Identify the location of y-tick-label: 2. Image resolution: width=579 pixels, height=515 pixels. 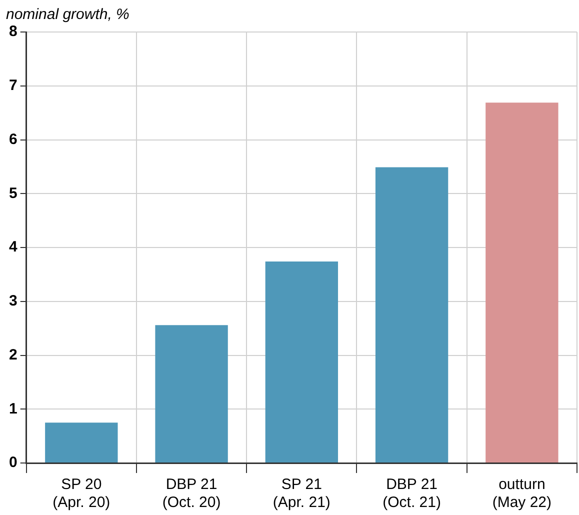
(13, 355).